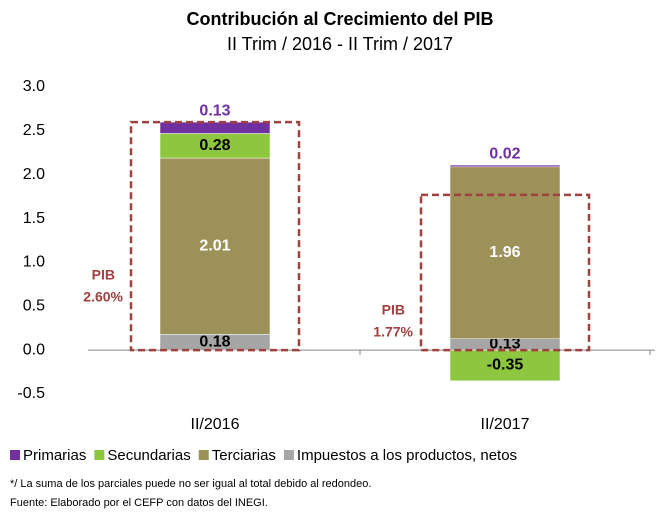 Image resolution: width=665 pixels, height=512 pixels. Describe the element at coordinates (31, 393) in the screenshot. I see `y-tick-label: -0.5` at that location.